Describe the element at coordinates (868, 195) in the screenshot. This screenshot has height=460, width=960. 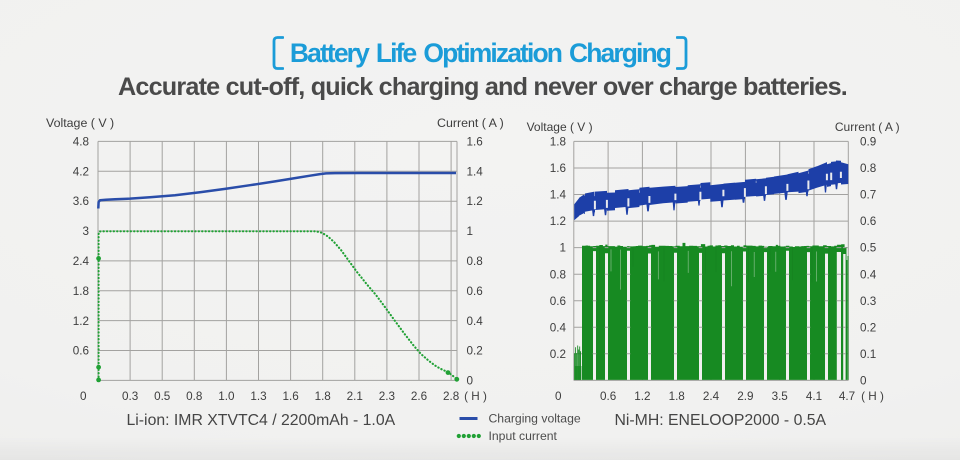
I see `svg-text: 0.7` at that location.